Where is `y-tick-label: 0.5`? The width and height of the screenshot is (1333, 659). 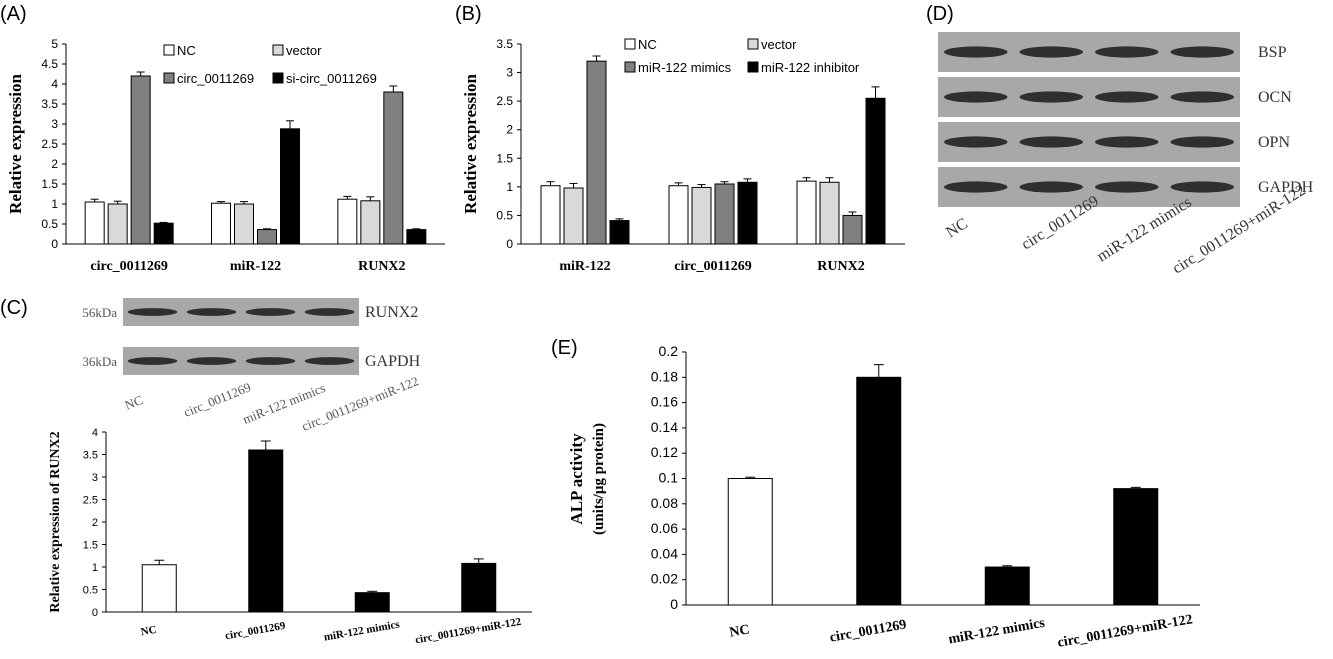 y-tick-label: 0.5 is located at coordinates (504, 215).